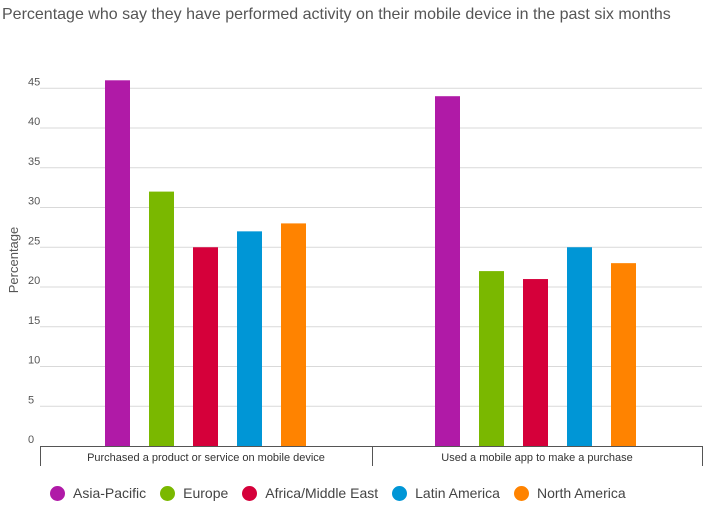 This screenshot has width=709, height=505. Describe the element at coordinates (34, 162) in the screenshot. I see `y-tick-label: 35` at that location.